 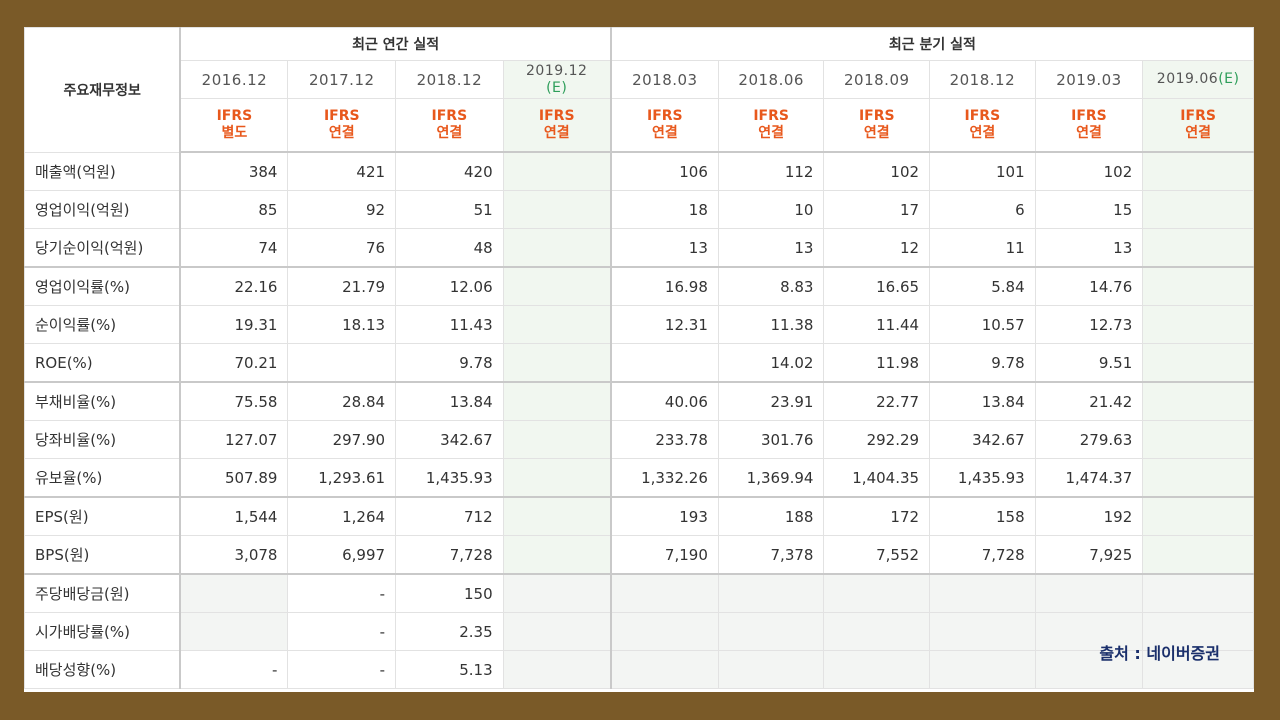 What do you see at coordinates (1089, 555) in the screenshot?
I see `table-cell: 7,925` at bounding box center [1089, 555].